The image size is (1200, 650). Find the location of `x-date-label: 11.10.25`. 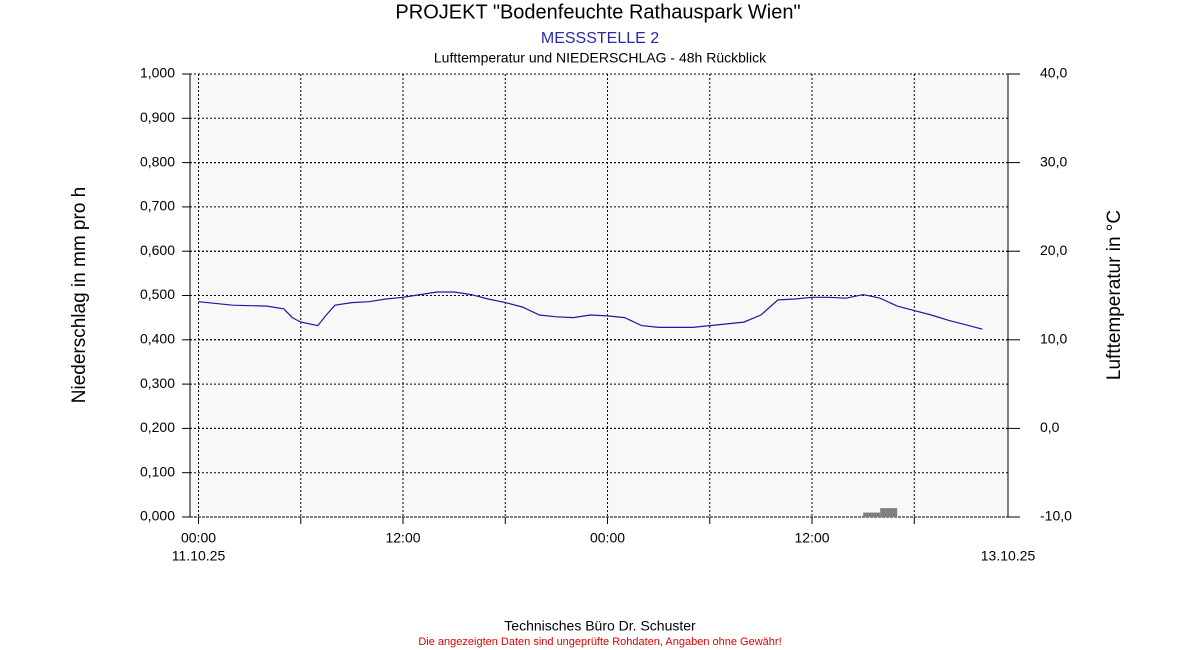

x-date-label: 11.10.25 is located at coordinates (199, 556).